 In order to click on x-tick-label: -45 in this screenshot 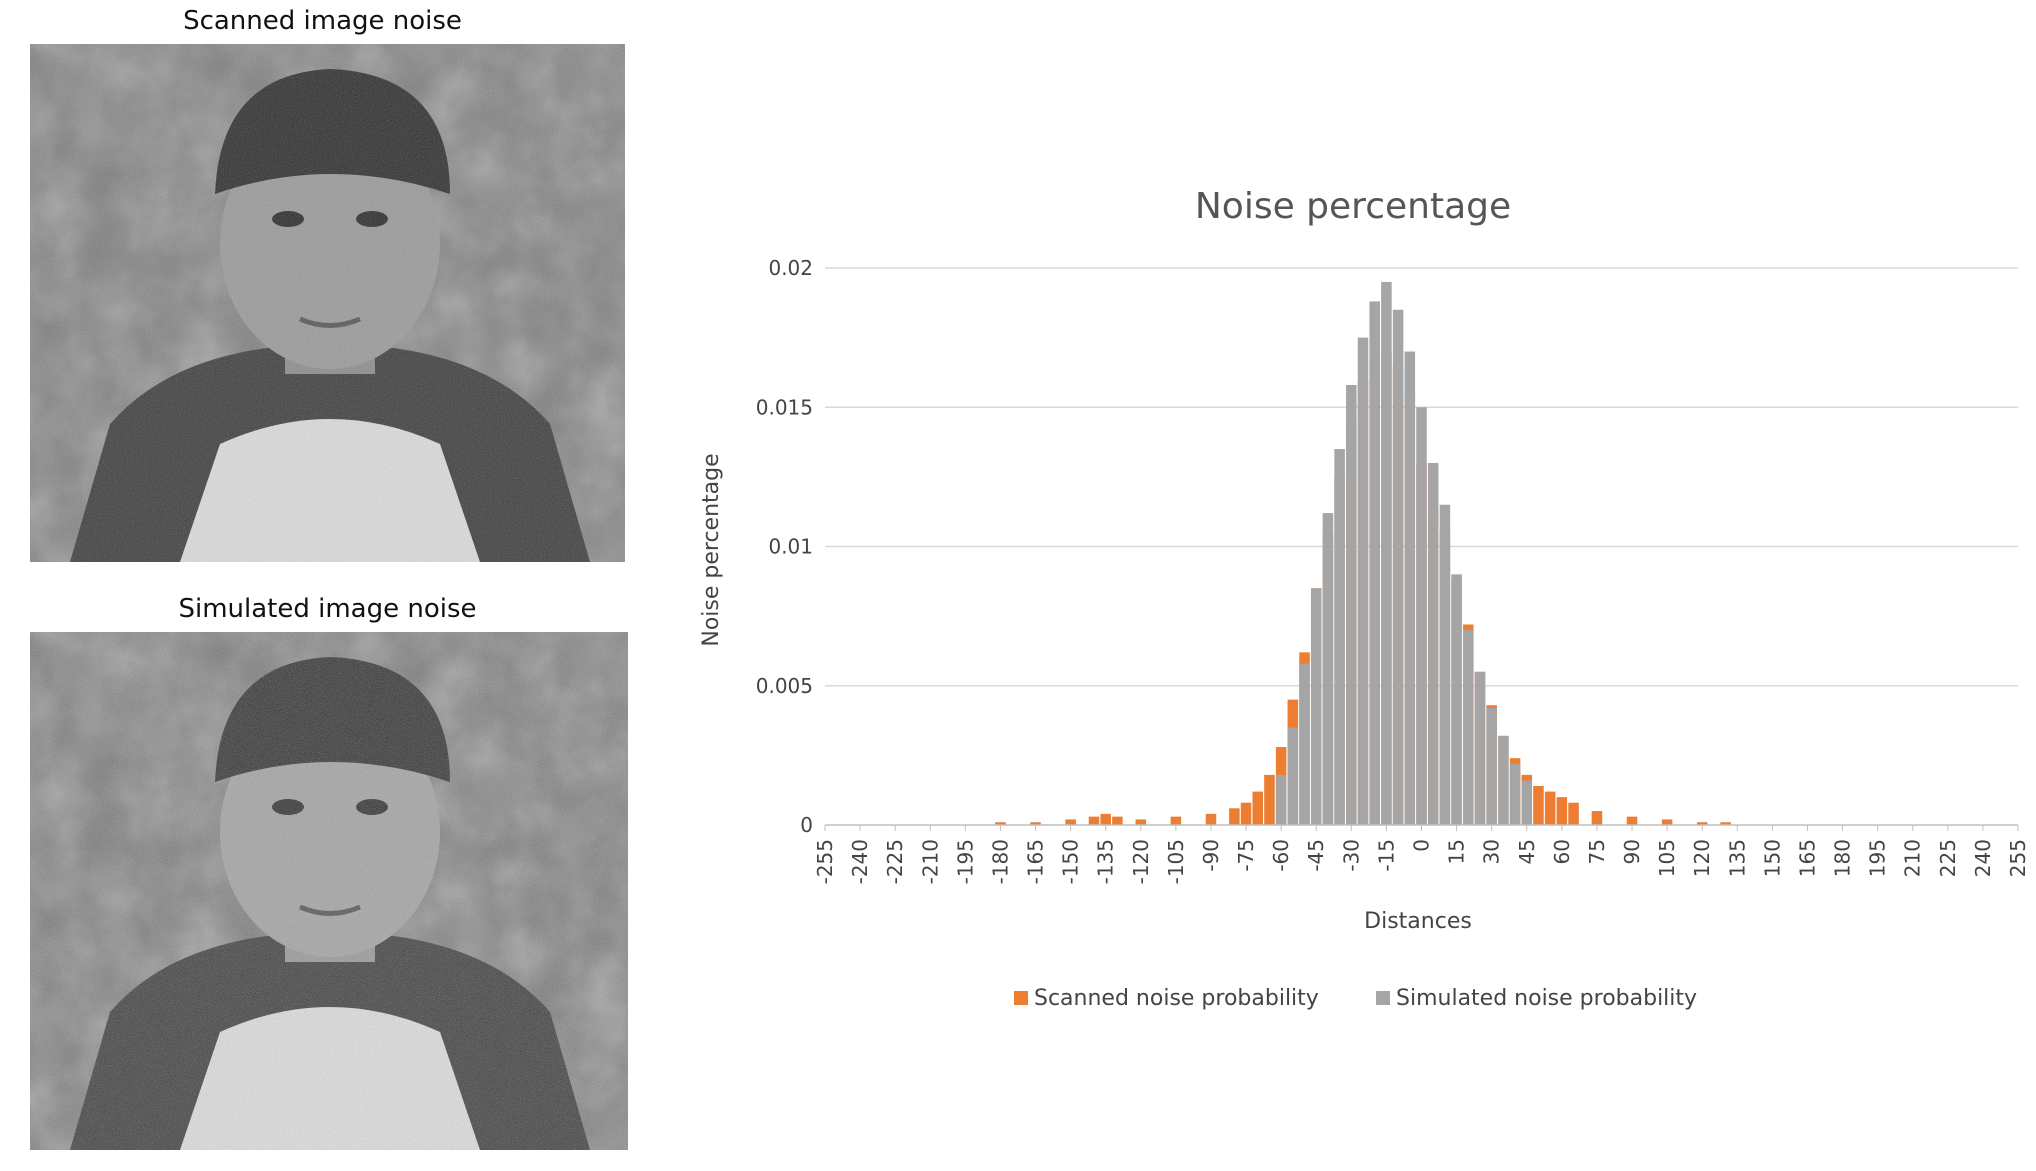, I will do `click(1316, 855)`.